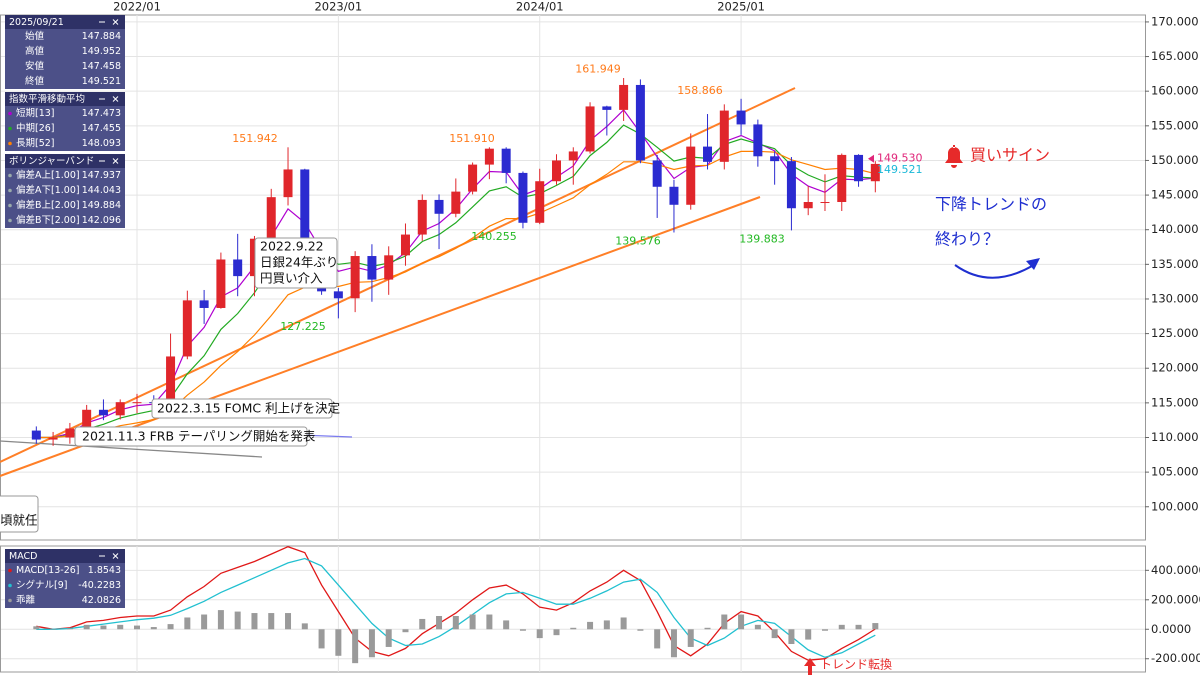  I want to click on y-tick-label: 100.000, so click(1175, 506).